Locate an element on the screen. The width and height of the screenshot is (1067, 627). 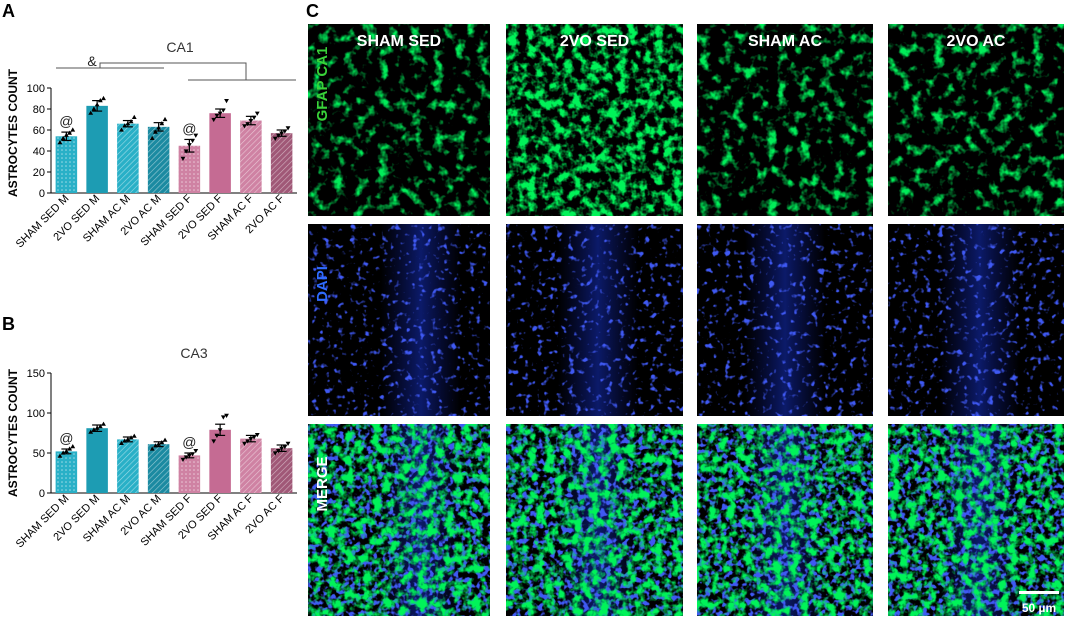
panel-letter-c: C is located at coordinates (312, 11).